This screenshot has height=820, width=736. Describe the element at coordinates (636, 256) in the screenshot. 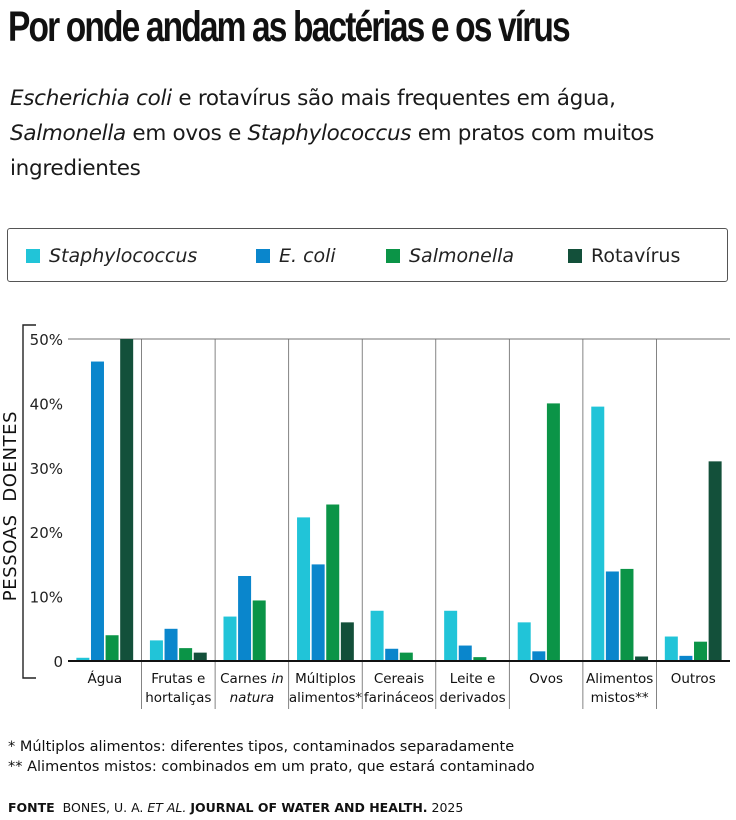

I see `legend-label: Rotavírus` at that location.